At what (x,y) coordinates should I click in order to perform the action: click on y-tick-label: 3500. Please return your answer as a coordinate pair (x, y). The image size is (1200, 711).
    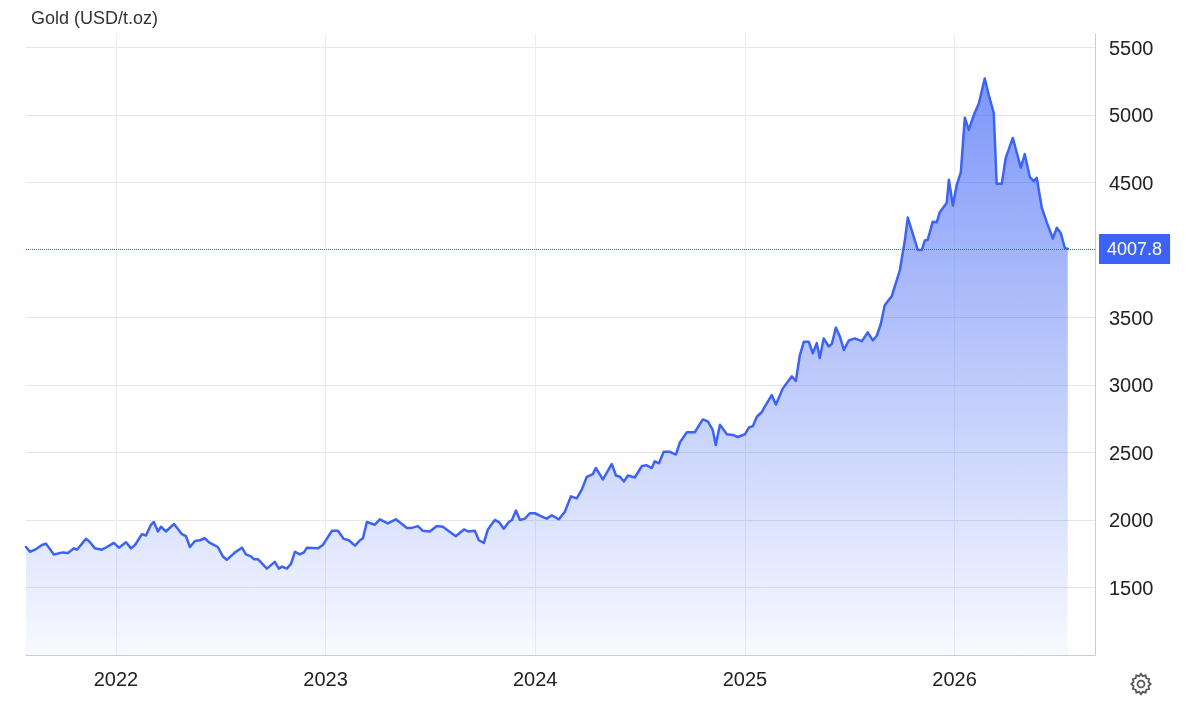
    Looking at the image, I should click on (1131, 317).